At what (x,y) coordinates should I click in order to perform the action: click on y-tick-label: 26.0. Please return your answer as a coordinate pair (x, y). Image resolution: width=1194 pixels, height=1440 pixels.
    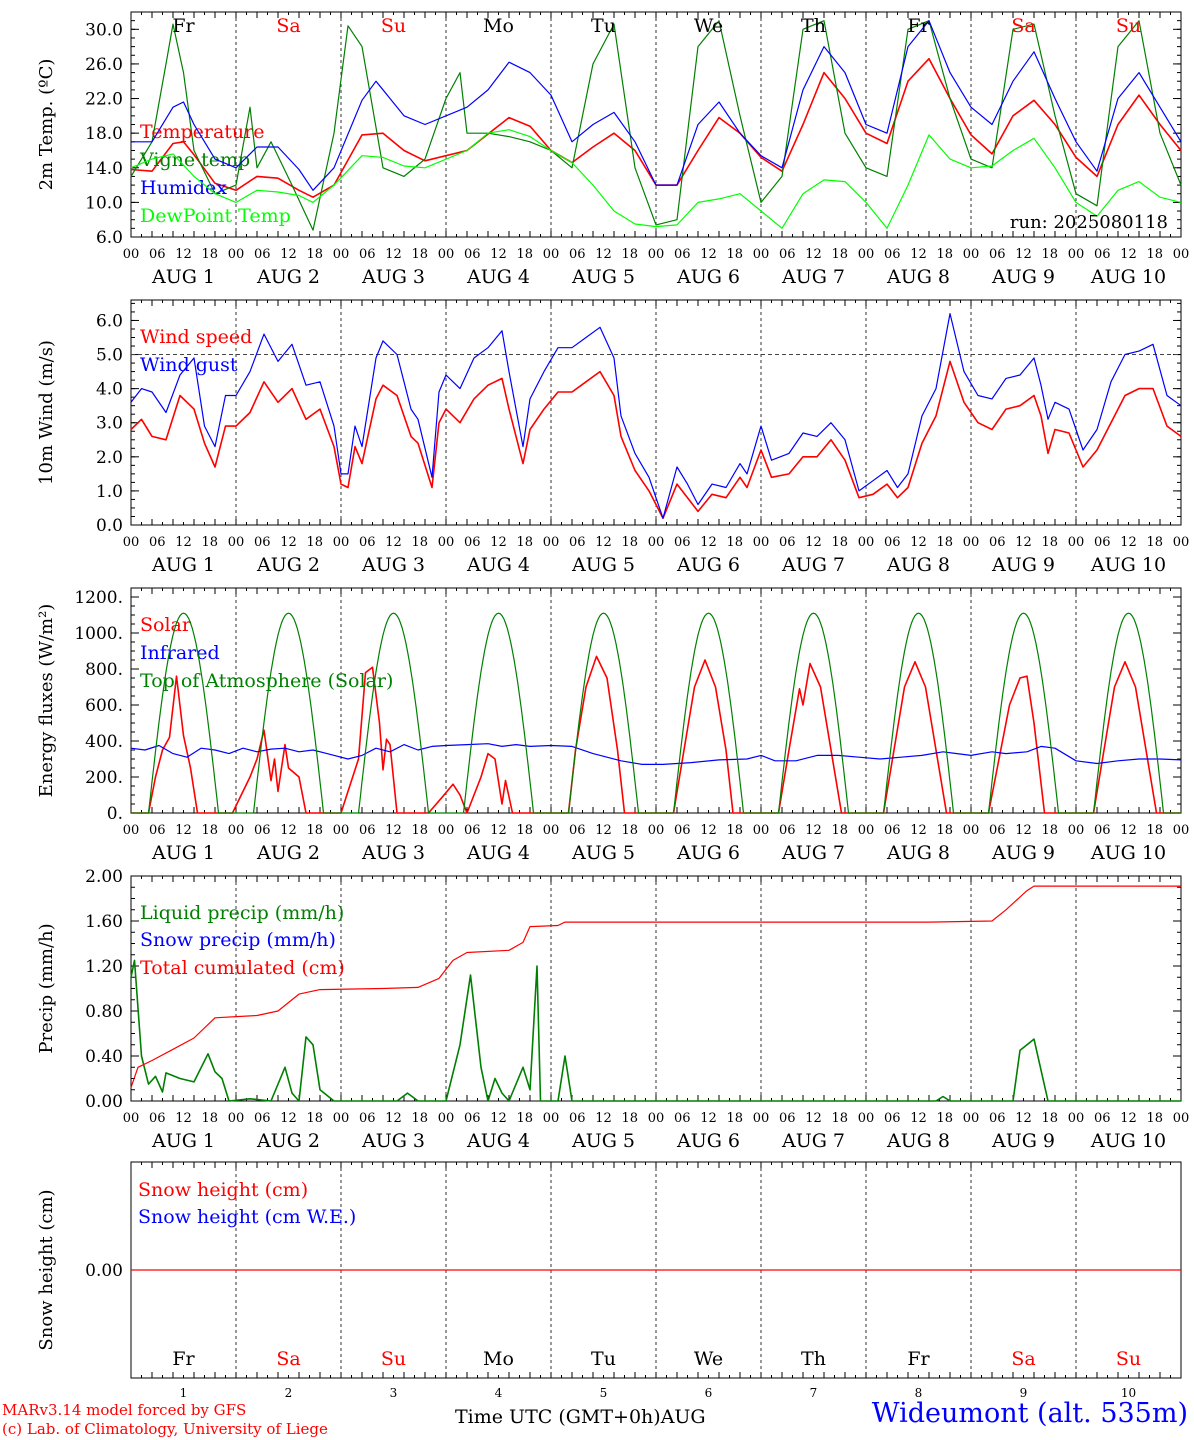
    Looking at the image, I should click on (104, 65).